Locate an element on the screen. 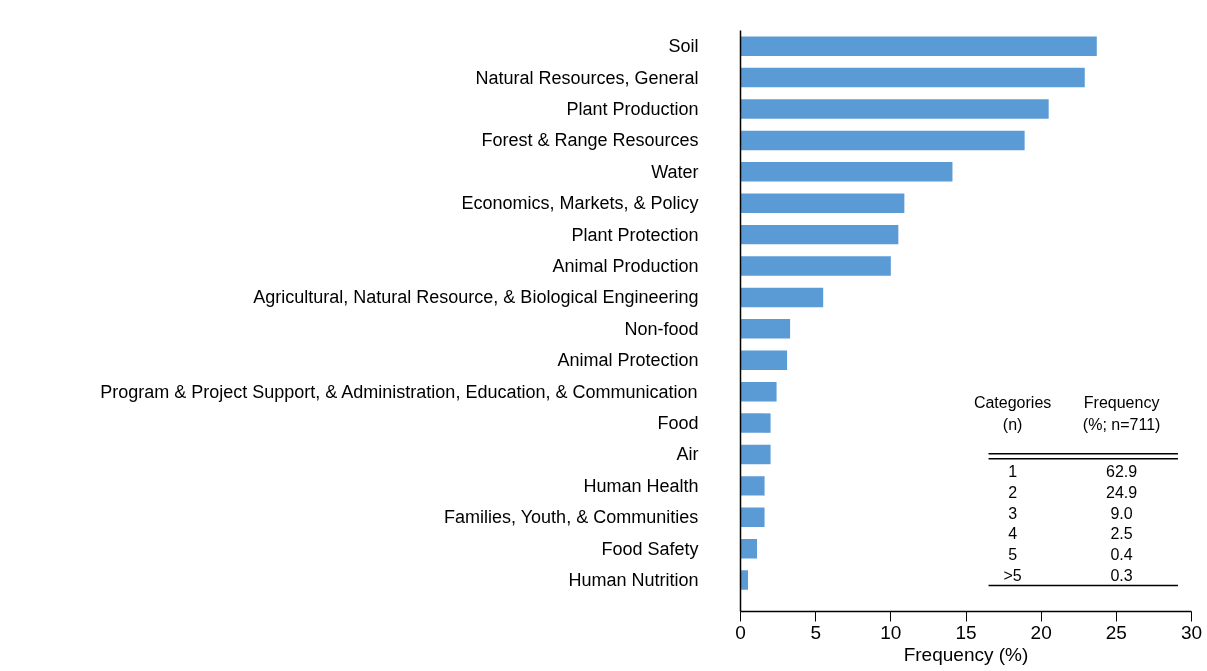 The height and width of the screenshot is (671, 1207). x-tick-label: 25 is located at coordinates (1116, 632).